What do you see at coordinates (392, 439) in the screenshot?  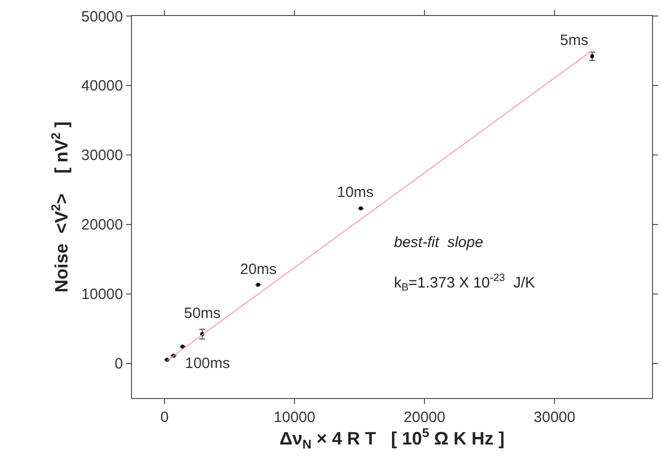 I see `x-axis-title: Δν$_{N}$ × 4 R T [ 10$^{5}$ Ω K Hz ]` at bounding box center [392, 439].